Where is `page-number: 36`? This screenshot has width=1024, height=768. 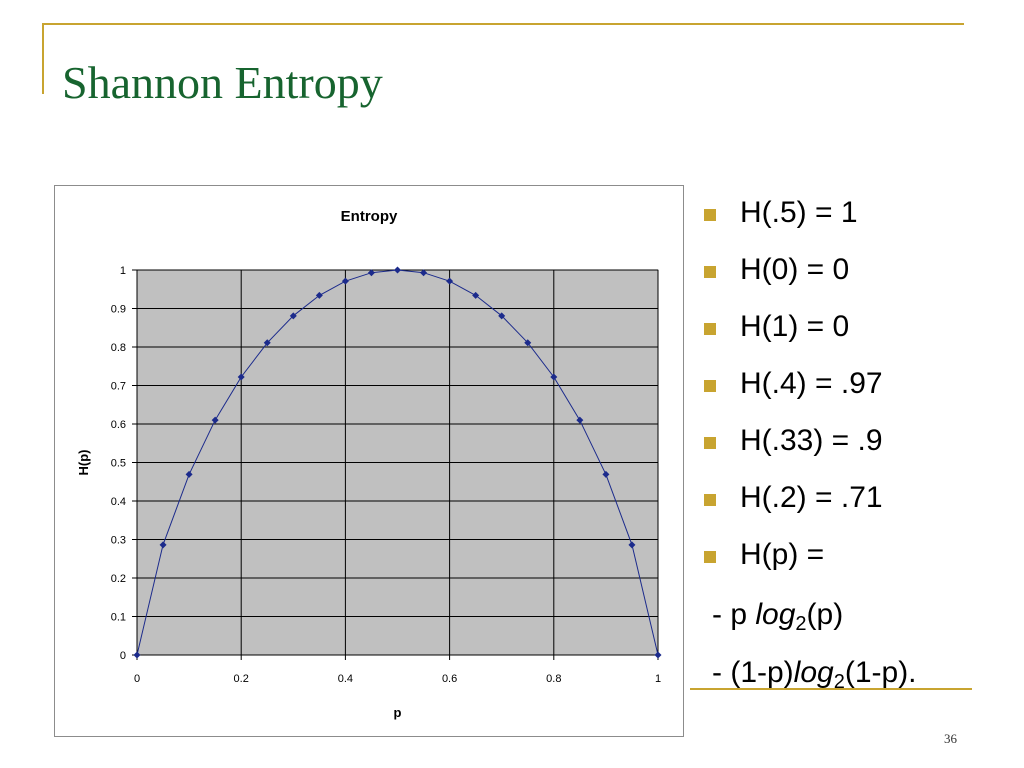 page-number: 36 is located at coordinates (950, 738).